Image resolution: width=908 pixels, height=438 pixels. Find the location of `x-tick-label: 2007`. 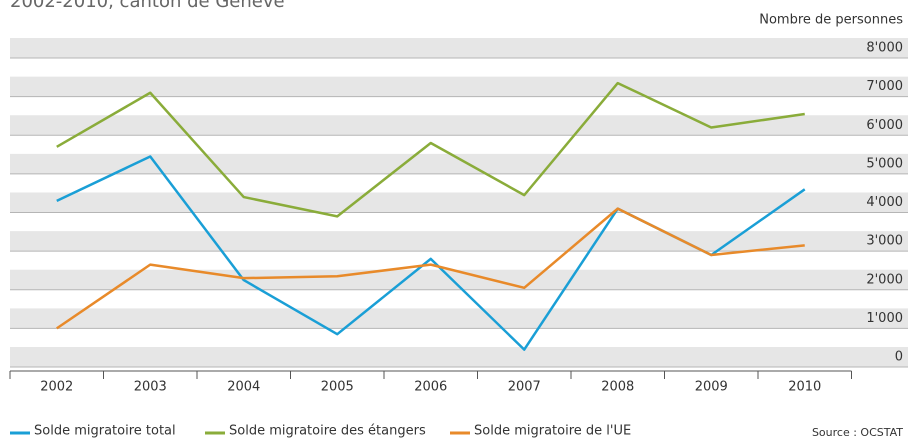

x-tick-label: 2007 is located at coordinates (524, 387).